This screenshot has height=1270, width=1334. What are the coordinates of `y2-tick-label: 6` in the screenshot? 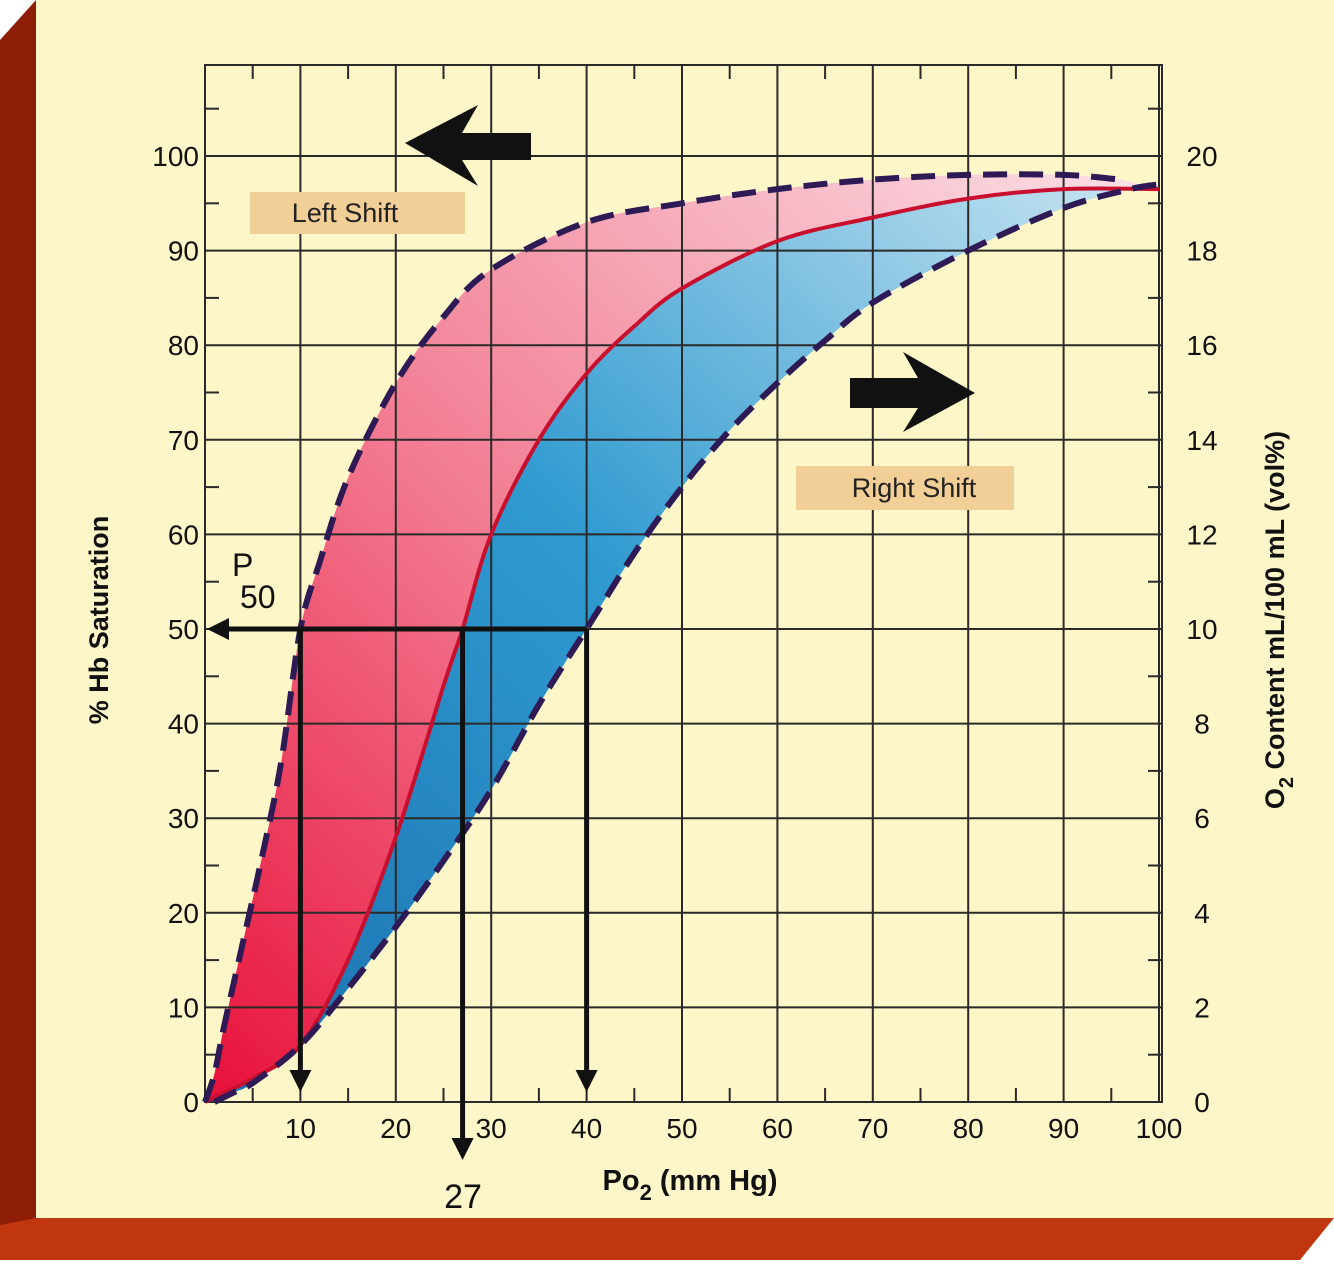 It's located at (1202, 818).